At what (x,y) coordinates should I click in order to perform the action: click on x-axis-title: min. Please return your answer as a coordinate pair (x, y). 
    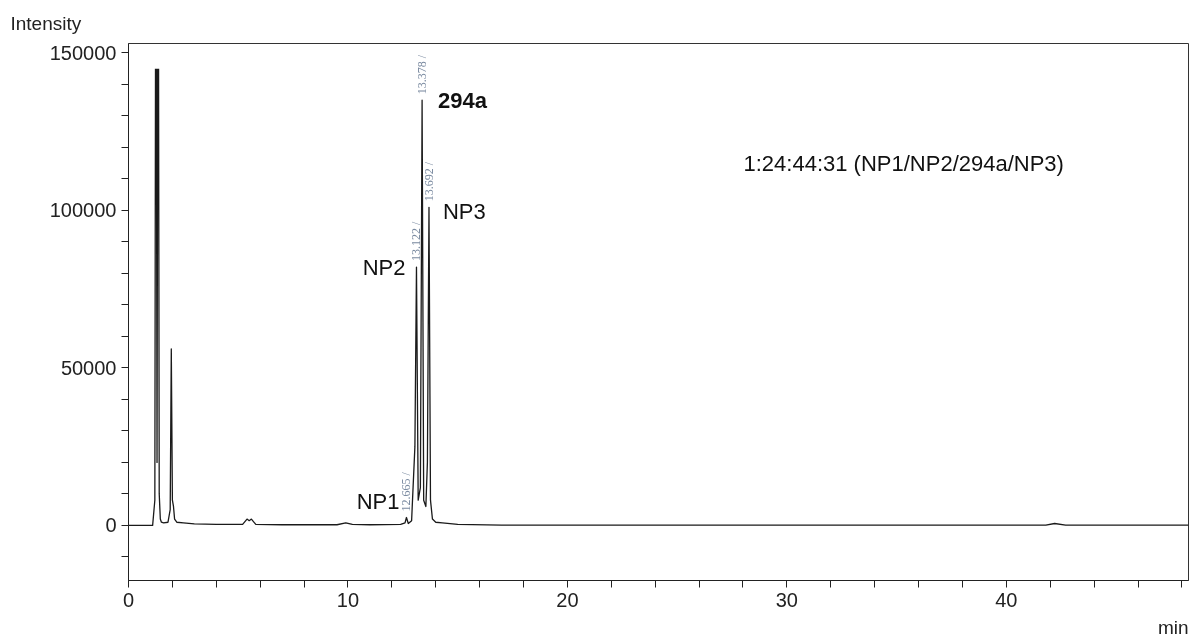
    Looking at the image, I should click on (1173, 627).